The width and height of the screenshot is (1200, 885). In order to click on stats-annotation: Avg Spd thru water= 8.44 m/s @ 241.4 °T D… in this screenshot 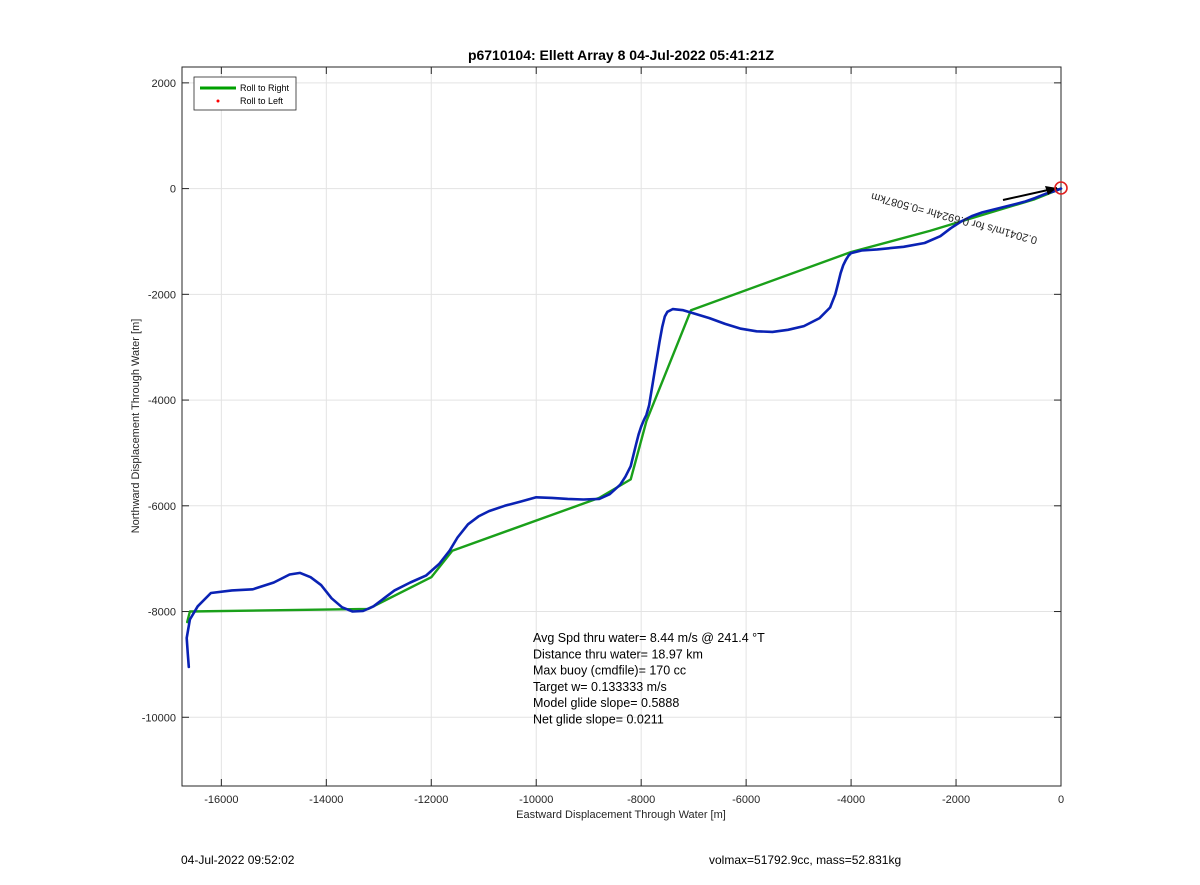, I will do `click(649, 679)`.